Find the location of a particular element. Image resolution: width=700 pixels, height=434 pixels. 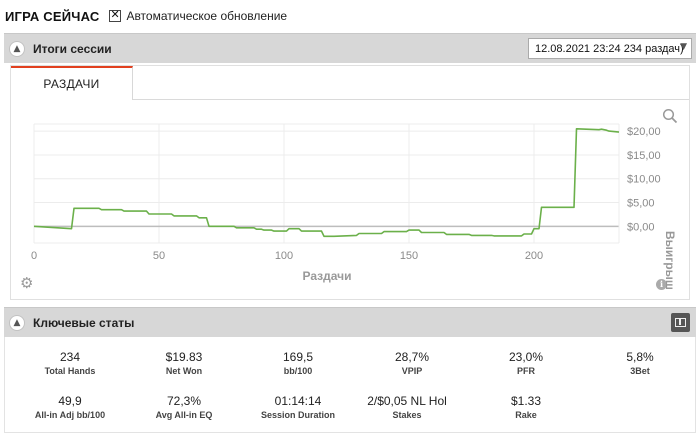

stat-label: Total Hands is located at coordinates (70, 371).